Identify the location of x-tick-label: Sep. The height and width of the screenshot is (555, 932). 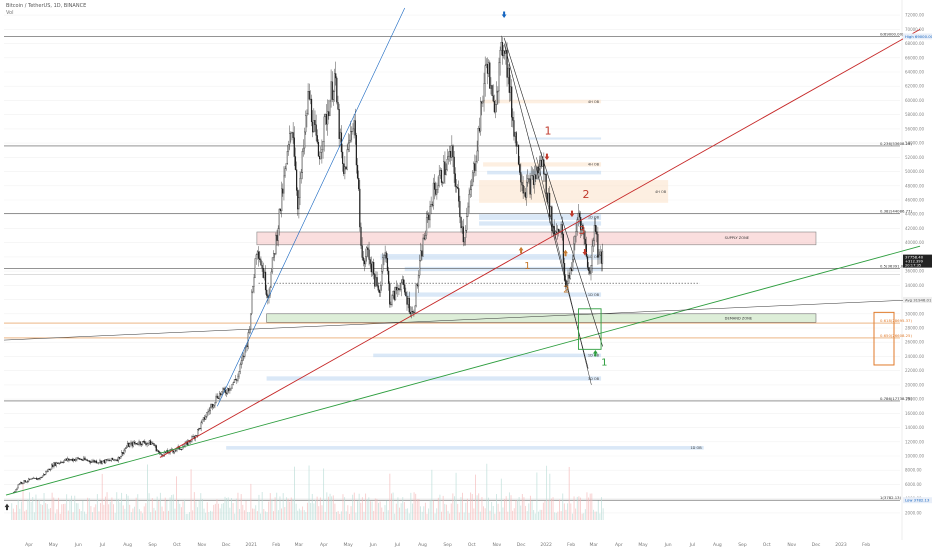
(447, 545).